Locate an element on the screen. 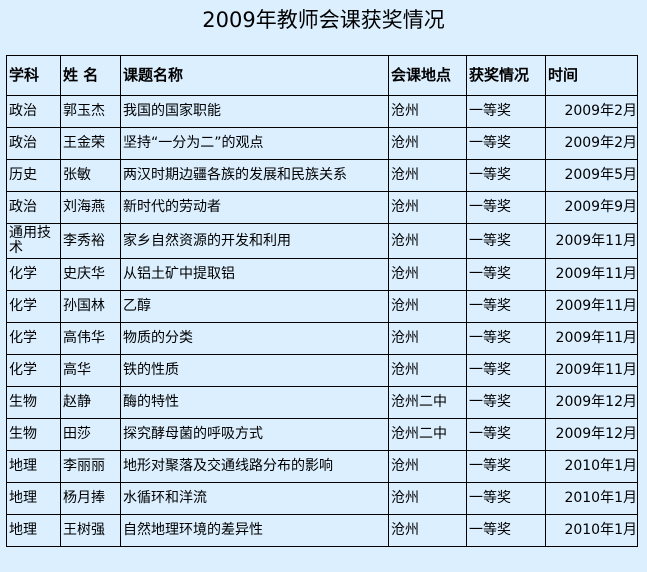  table-row: 政治 郭玉杰 我国的国家职能 沧州 一等奖 2009年2月 is located at coordinates (322, 111).